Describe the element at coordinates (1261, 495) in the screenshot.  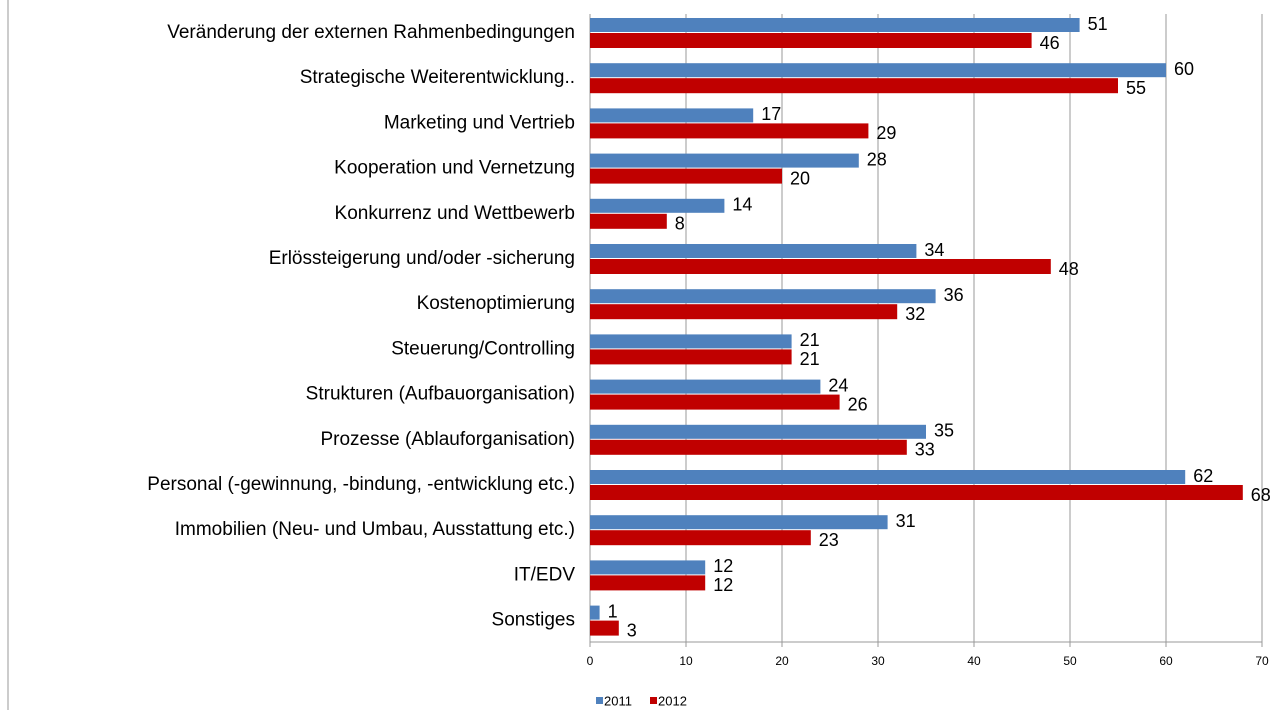
I see `data-label: 68` at that location.